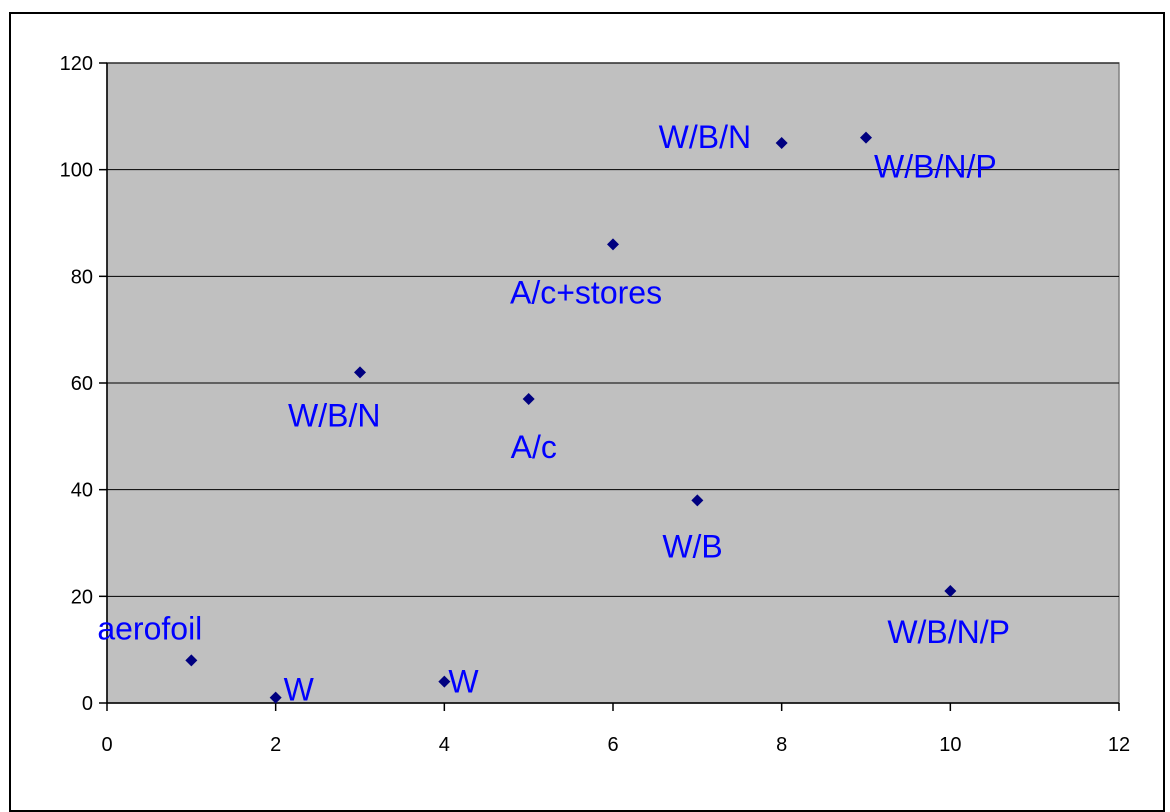 This screenshot has height=812, width=1170. Describe the element at coordinates (275, 745) in the screenshot. I see `x-tick-label-2: 2` at that location.